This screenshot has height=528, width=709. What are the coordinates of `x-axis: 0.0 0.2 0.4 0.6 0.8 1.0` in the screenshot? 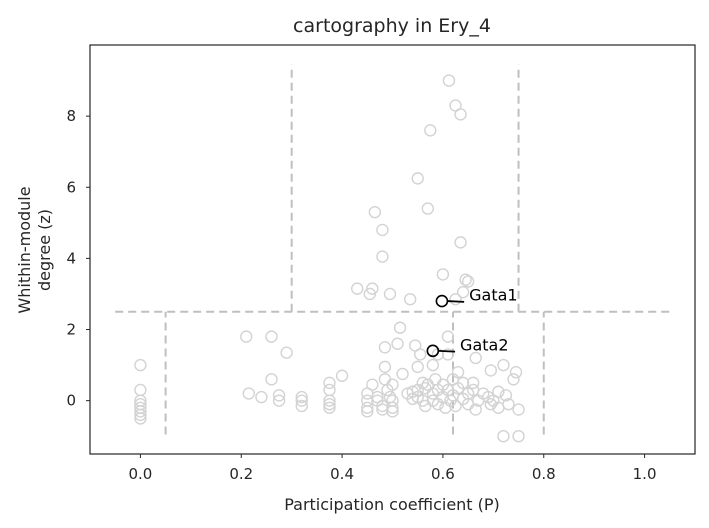 It's located at (392, 468).